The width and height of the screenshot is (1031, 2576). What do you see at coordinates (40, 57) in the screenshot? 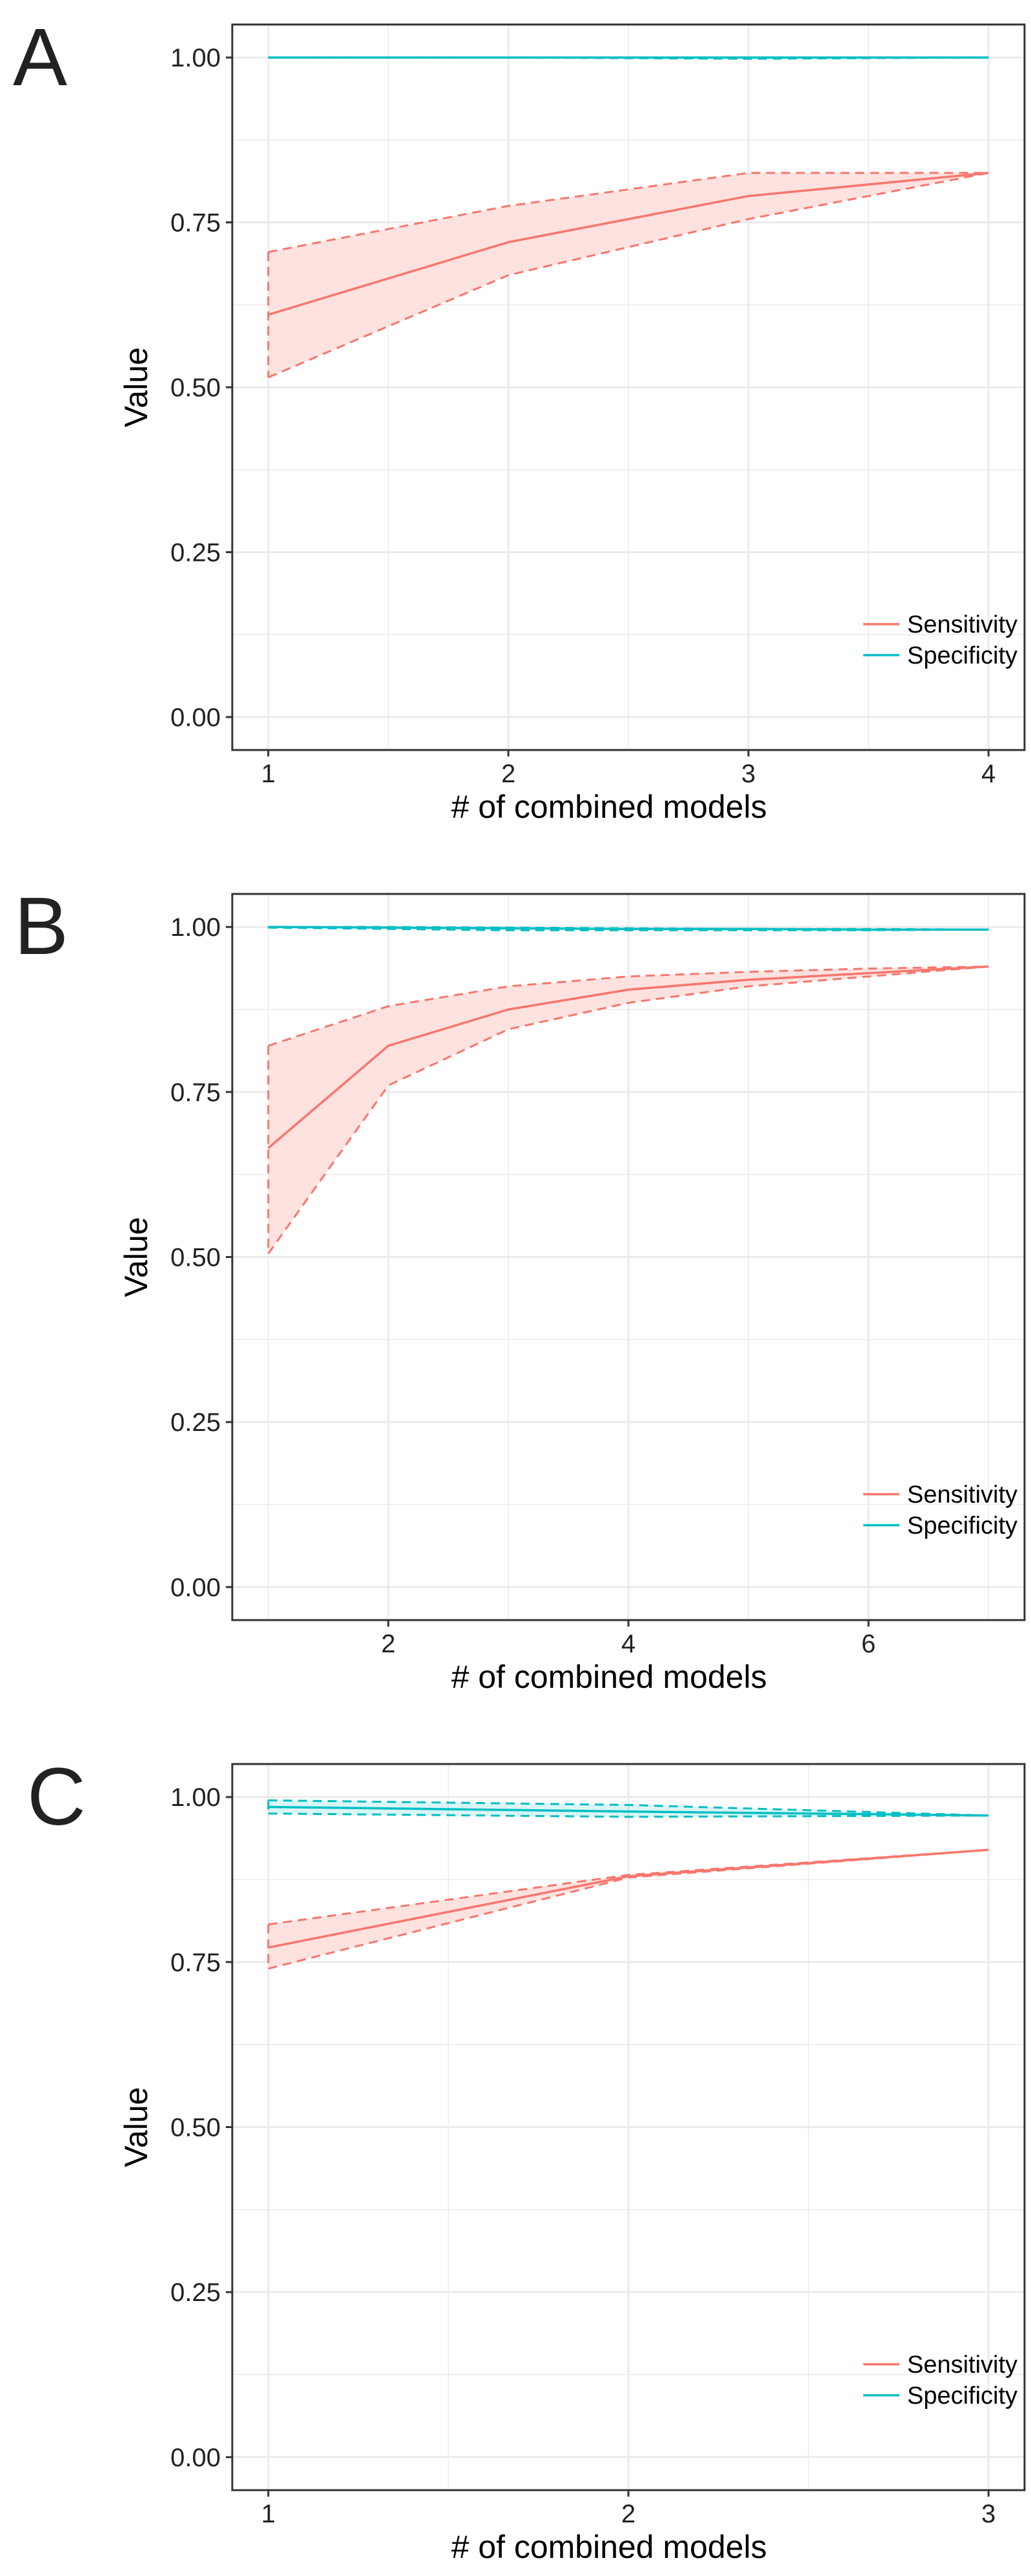
I see `panel-letter: A` at bounding box center [40, 57].